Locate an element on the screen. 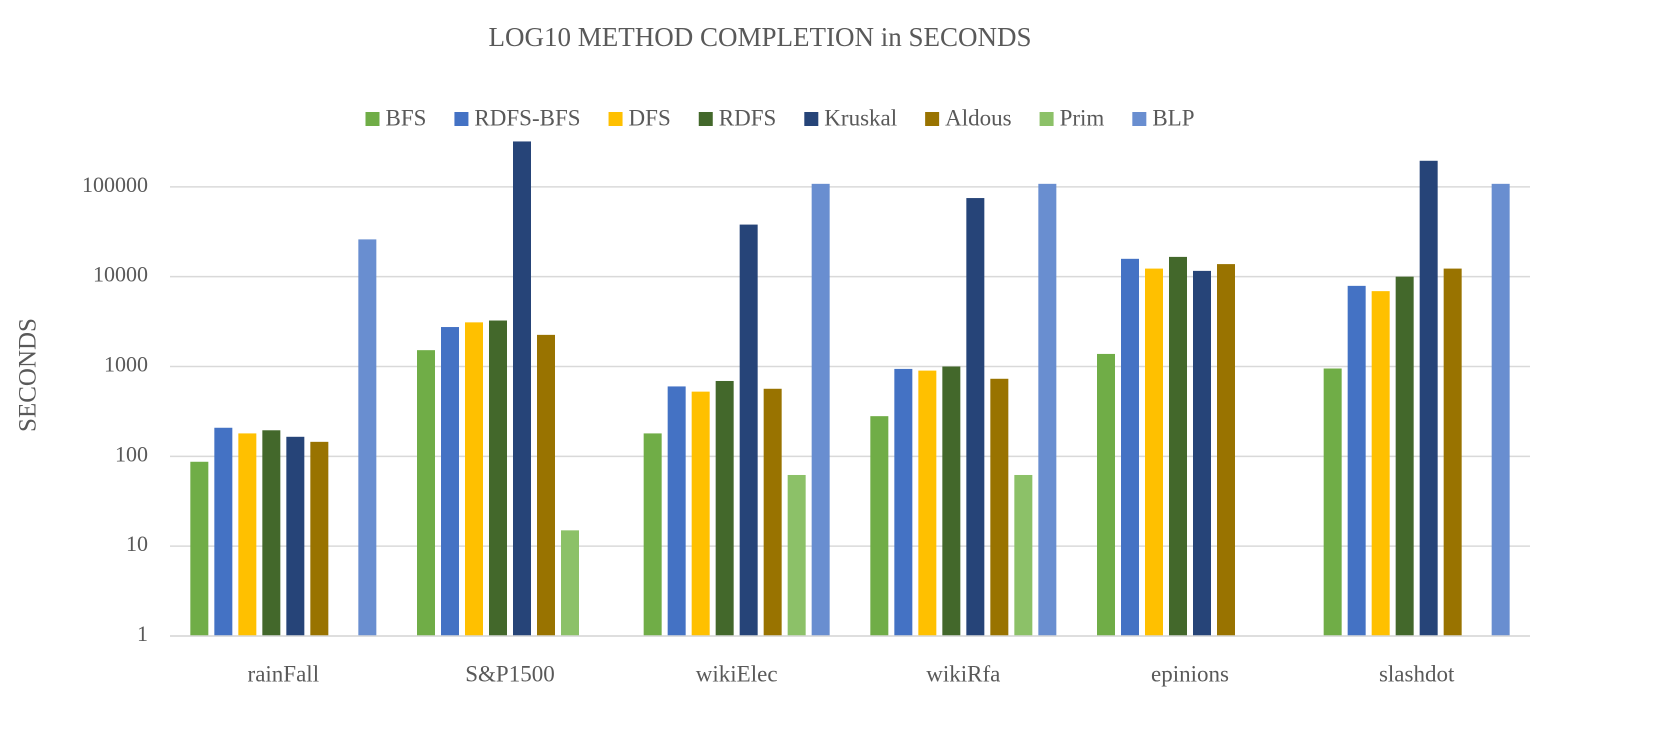  x-tick-label: slashdot is located at coordinates (1417, 673).